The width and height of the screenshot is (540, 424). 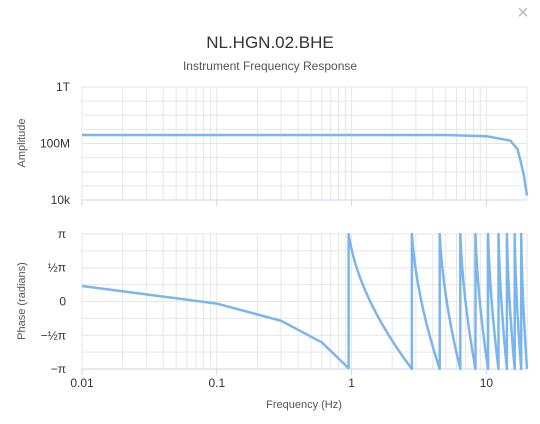 What do you see at coordinates (22, 301) in the screenshot?
I see `phase-y-axis-label: Phase (radians)` at bounding box center [22, 301].